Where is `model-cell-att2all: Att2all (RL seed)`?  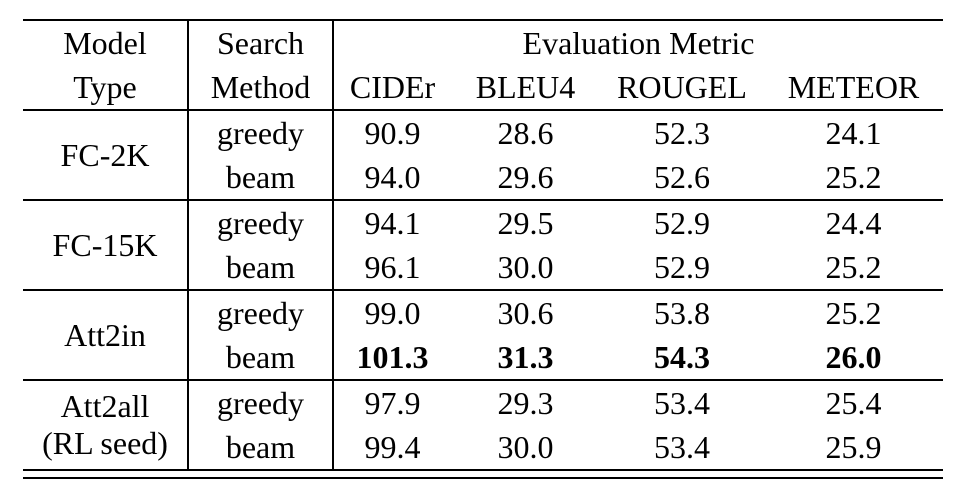
model-cell-att2all: Att2all (RL seed) is located at coordinates (106, 425).